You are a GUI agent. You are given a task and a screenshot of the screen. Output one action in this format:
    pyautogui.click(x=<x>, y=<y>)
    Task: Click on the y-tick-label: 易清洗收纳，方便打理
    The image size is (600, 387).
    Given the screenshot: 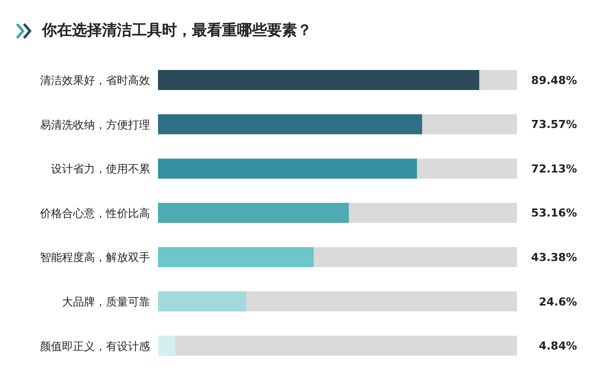 What is the action you would take?
    pyautogui.click(x=95, y=125)
    